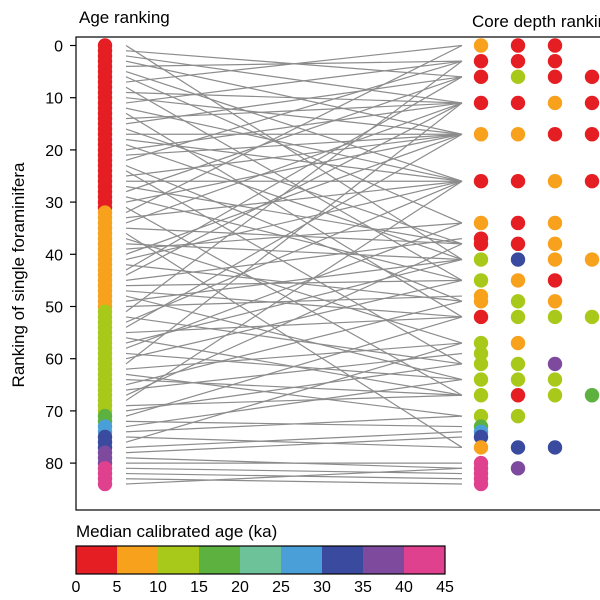  What do you see at coordinates (445, 587) in the screenshot?
I see `colorbar-tick-label: 45` at bounding box center [445, 587].